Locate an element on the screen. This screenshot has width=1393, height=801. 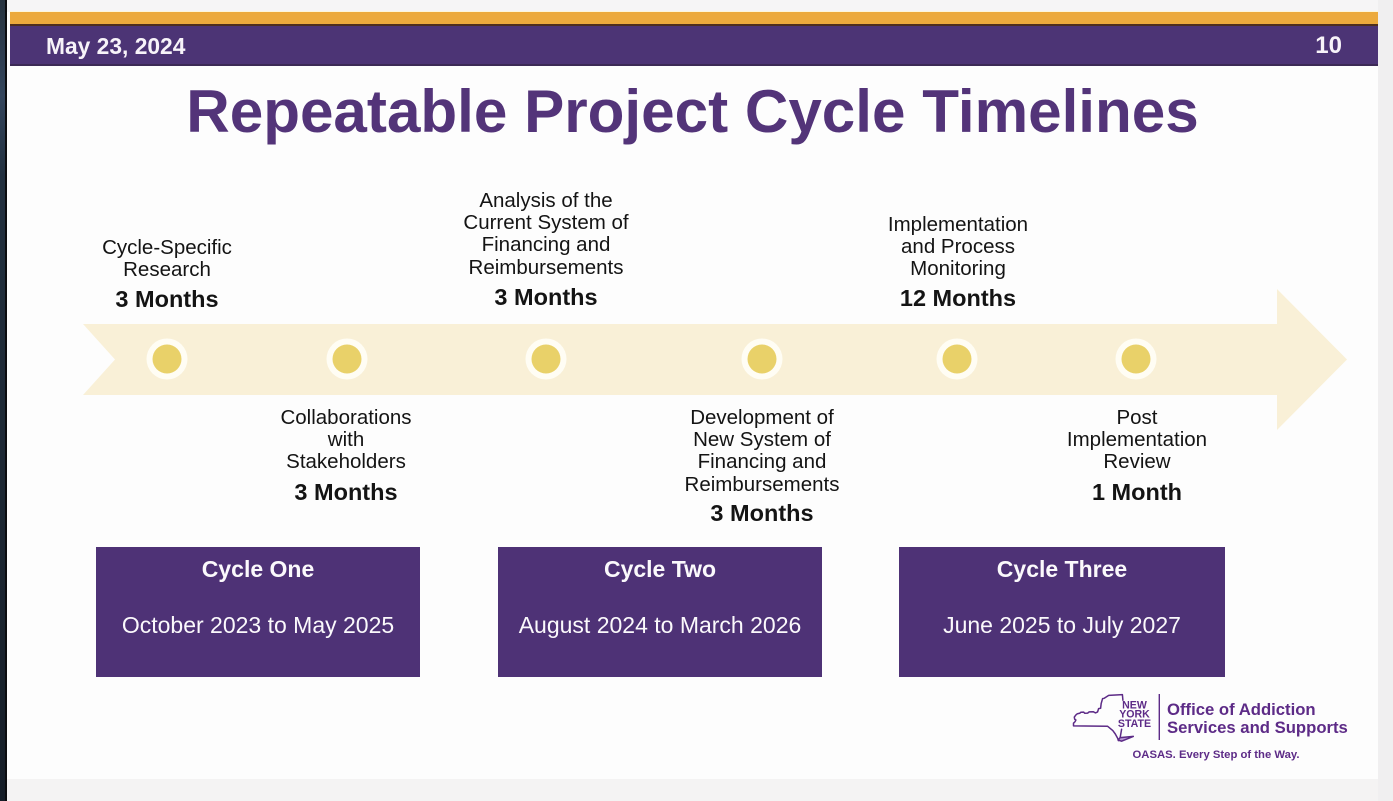
svg-text: Services and Supports is located at coordinates (1257, 727).